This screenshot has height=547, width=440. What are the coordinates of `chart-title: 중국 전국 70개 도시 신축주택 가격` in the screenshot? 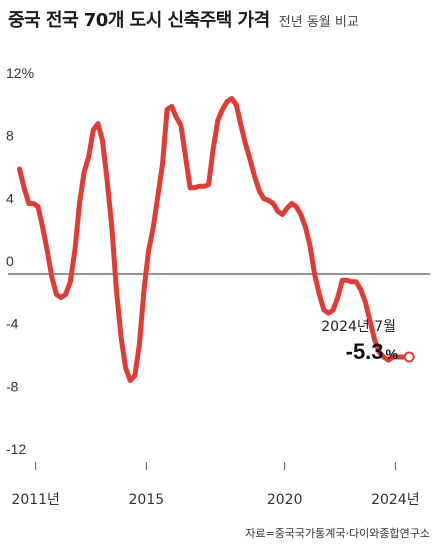 It's located at (139, 20).